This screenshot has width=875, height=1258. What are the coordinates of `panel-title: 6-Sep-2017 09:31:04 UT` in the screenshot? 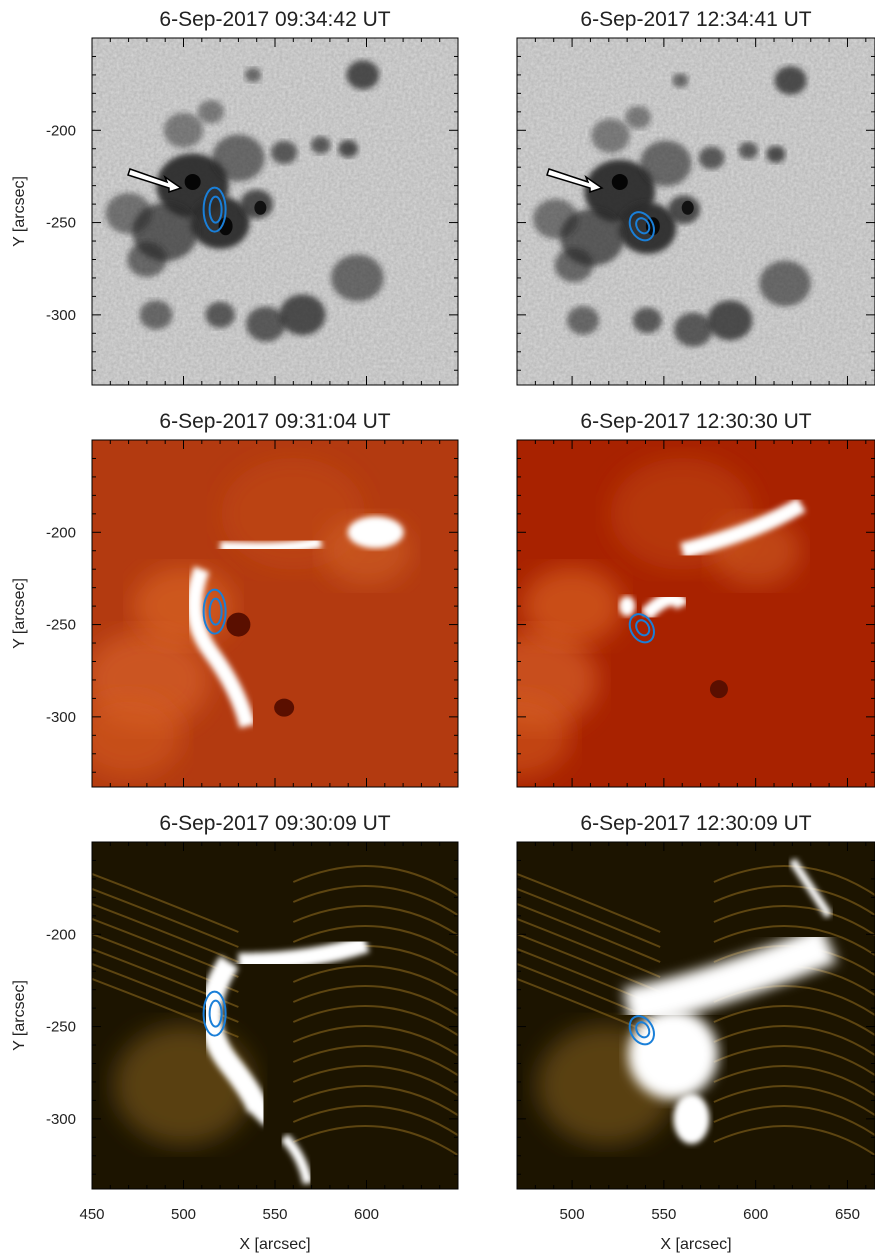 It's located at (274, 421).